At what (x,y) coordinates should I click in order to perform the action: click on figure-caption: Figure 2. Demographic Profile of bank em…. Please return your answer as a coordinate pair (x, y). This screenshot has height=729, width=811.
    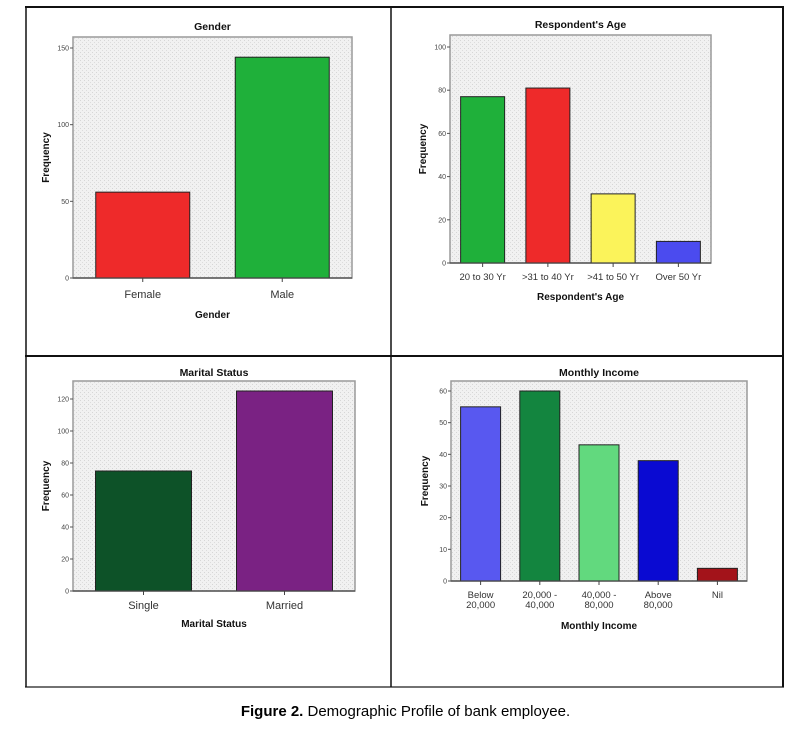
    Looking at the image, I should click on (405, 711).